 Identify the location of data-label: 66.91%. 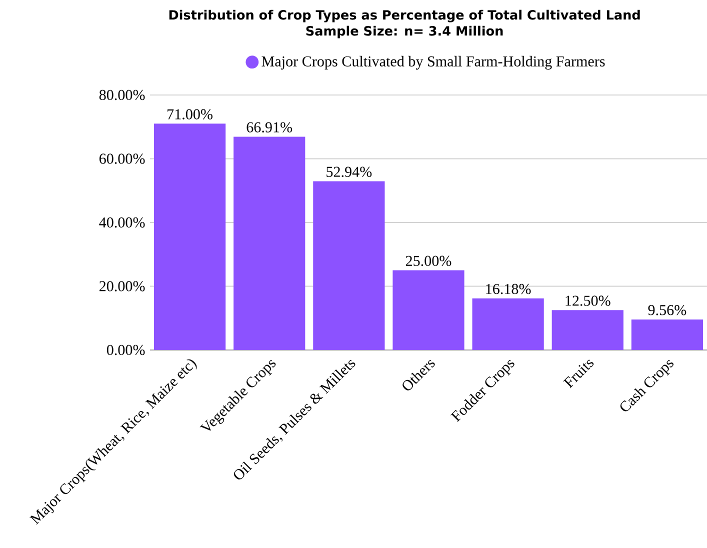
(269, 127).